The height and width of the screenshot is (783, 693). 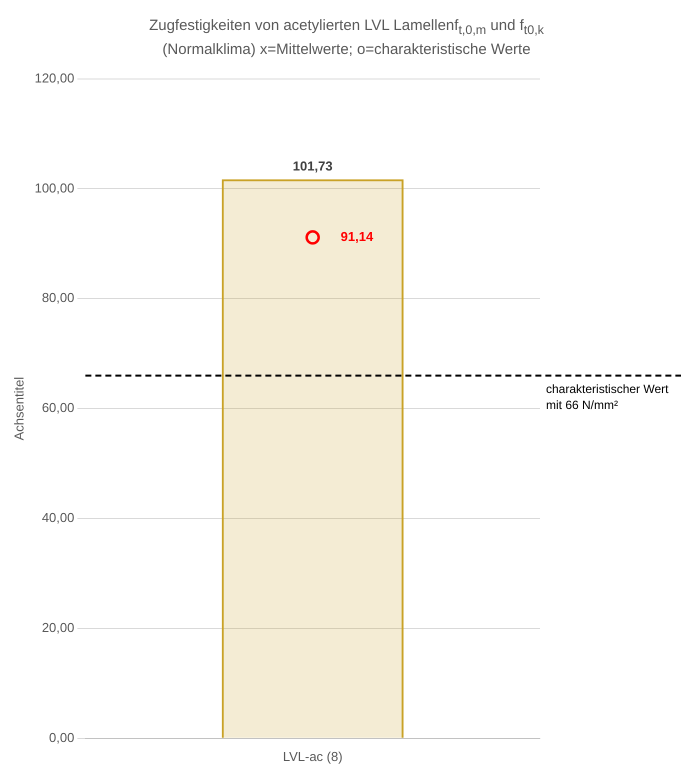 What do you see at coordinates (61, 737) in the screenshot?
I see `y-tick-label: 0,00` at bounding box center [61, 737].